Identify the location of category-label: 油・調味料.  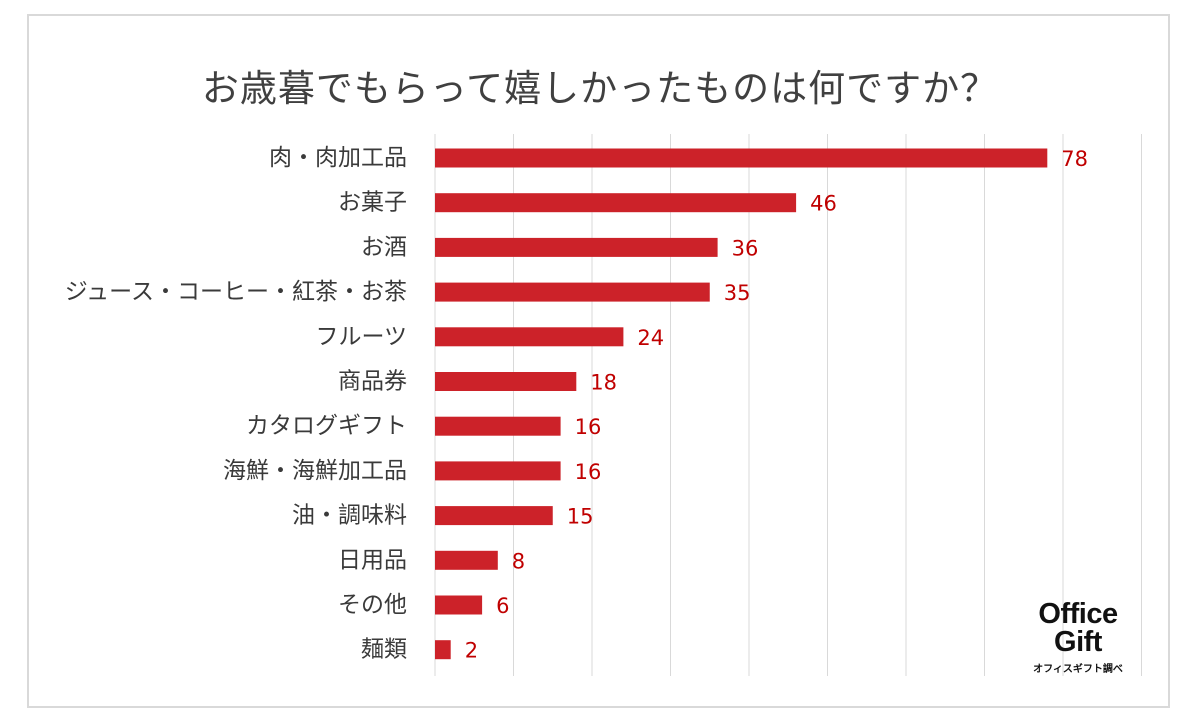
(349, 516).